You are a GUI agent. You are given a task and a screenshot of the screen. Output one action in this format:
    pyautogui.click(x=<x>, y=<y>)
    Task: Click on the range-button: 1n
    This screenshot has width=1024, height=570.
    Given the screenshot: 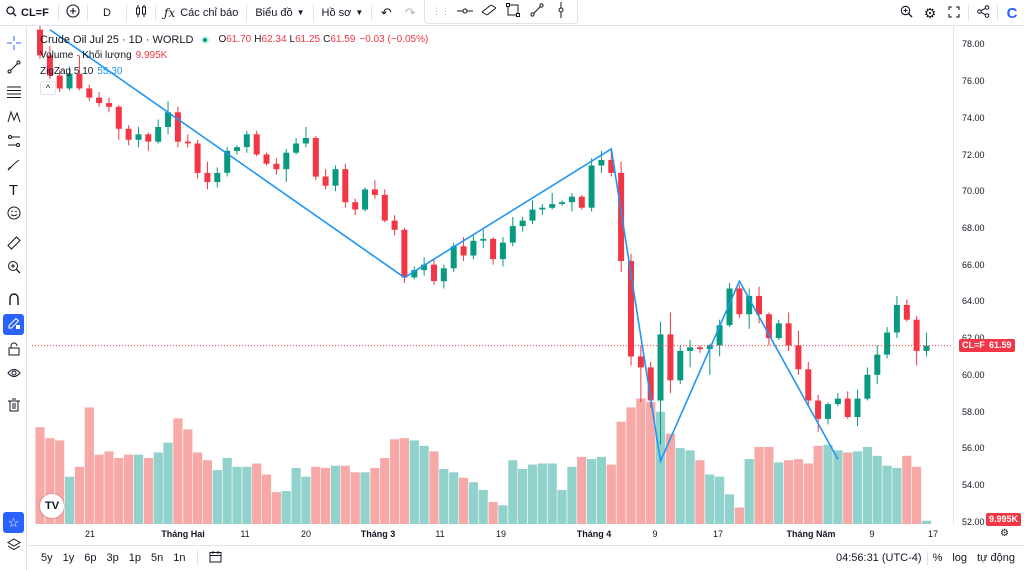 What is the action you would take?
    pyautogui.click(x=179, y=558)
    